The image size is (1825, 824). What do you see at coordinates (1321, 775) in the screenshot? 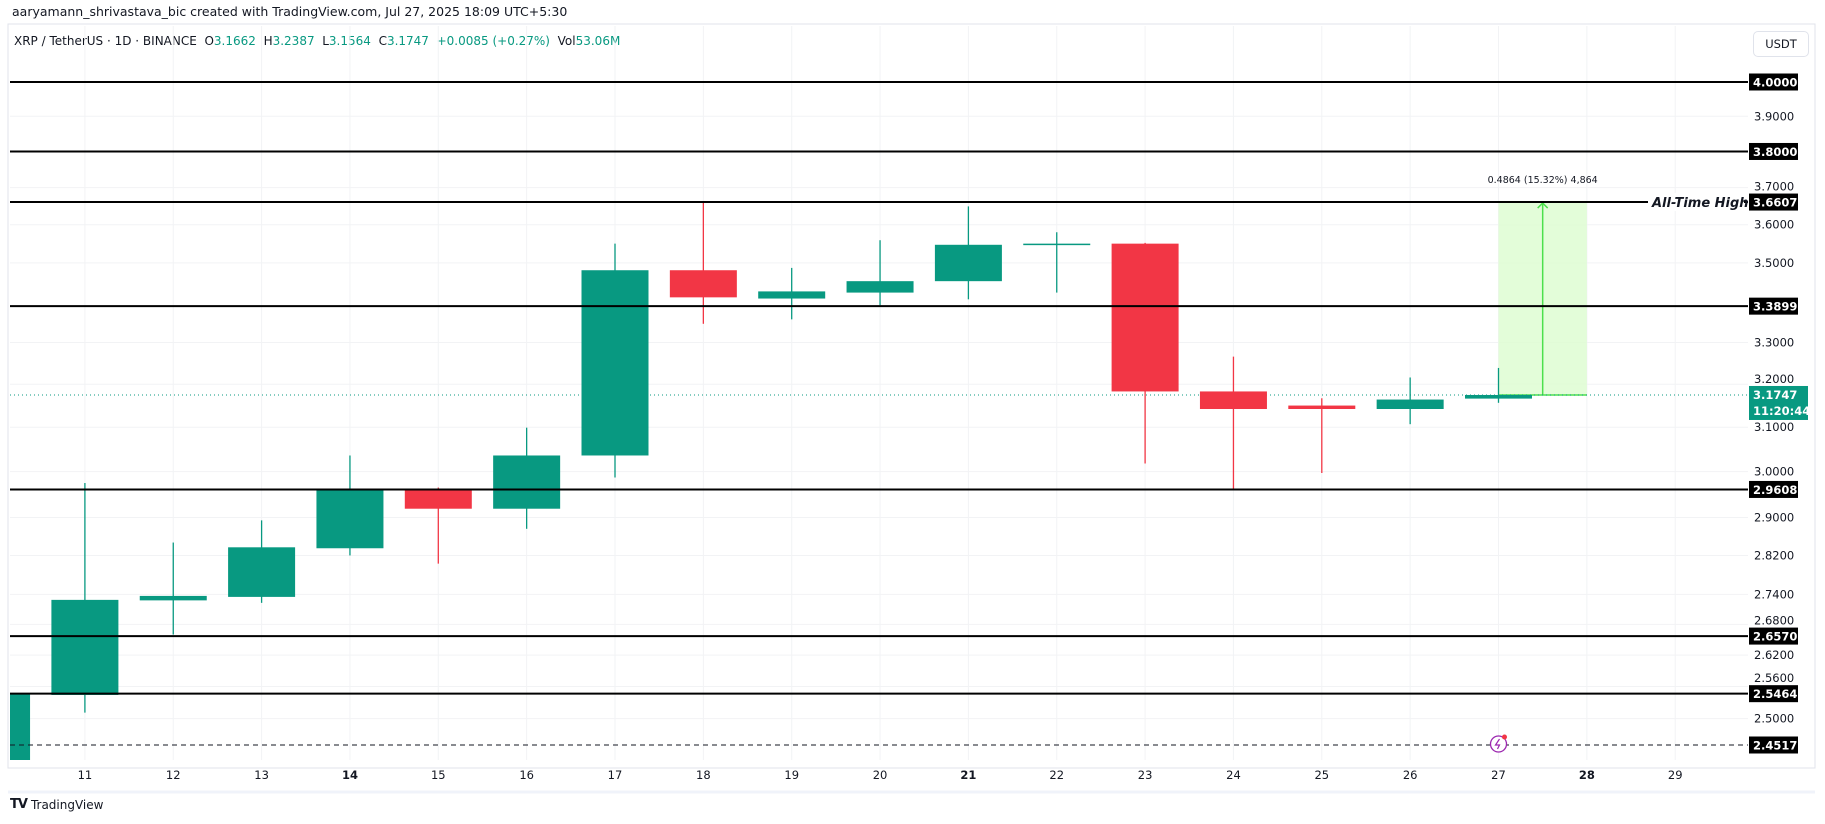
I see `time-axis-tick: 25` at bounding box center [1321, 775].